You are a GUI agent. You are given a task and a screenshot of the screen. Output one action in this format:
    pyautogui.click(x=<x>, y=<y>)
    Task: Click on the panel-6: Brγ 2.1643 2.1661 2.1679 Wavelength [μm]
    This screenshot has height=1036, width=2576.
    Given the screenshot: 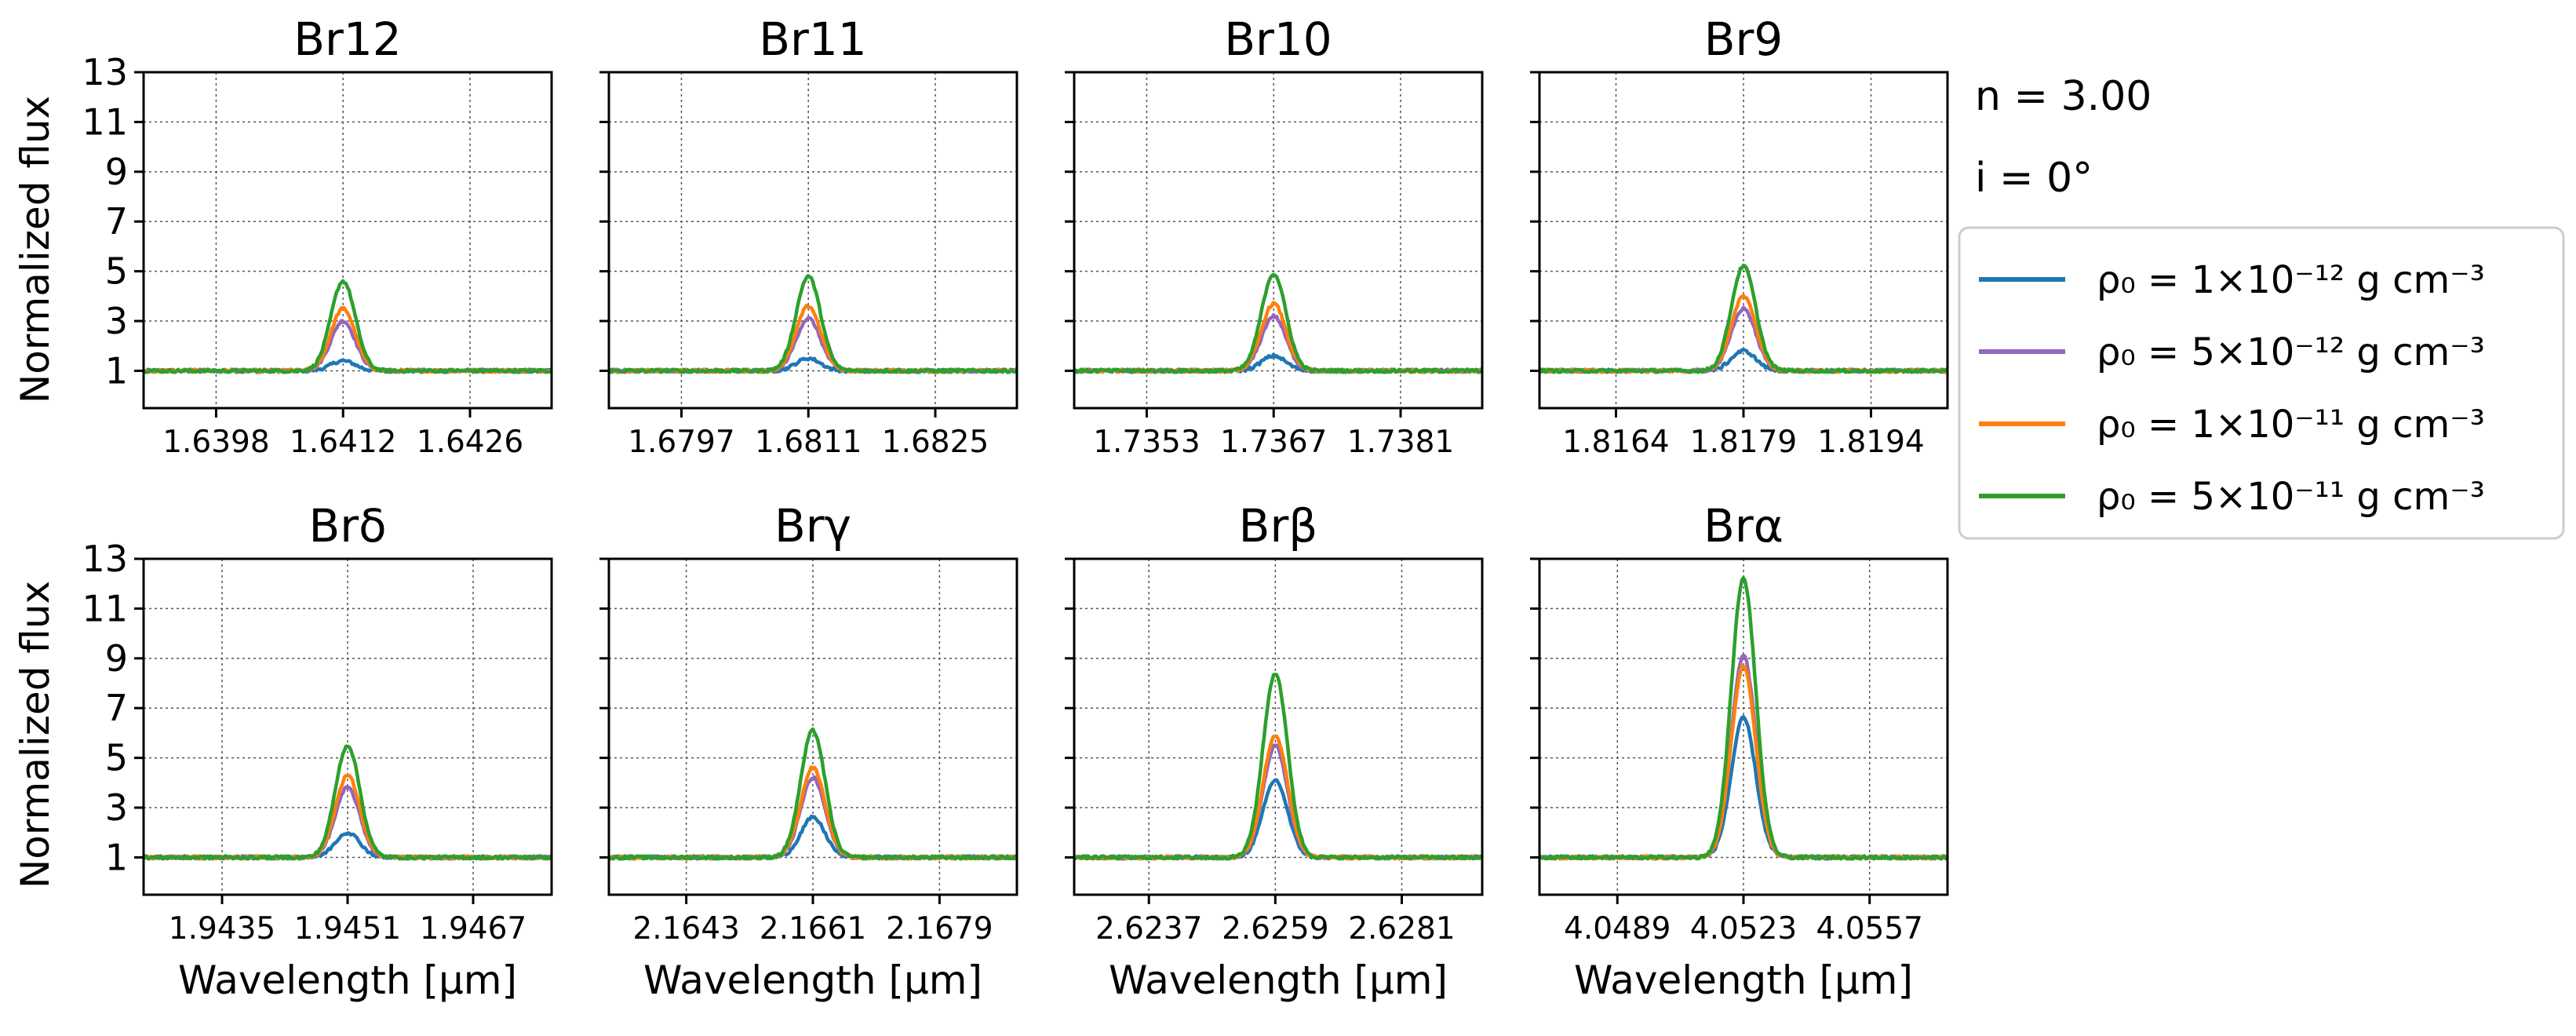 What is the action you would take?
    pyautogui.click(x=808, y=751)
    